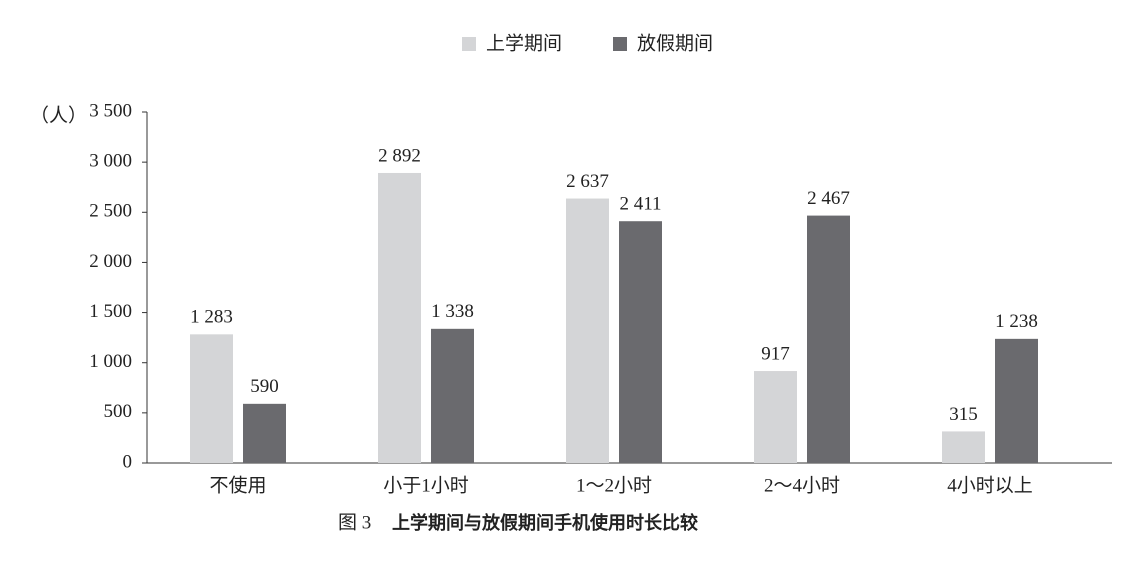 The image size is (1137, 561). What do you see at coordinates (587, 181) in the screenshot?
I see `value-label: 2 637` at bounding box center [587, 181].